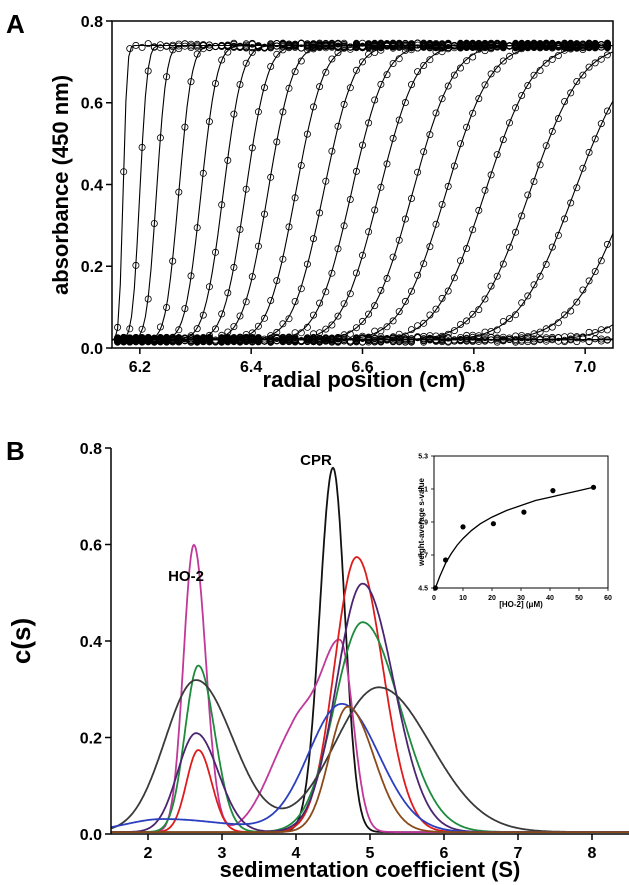 The image size is (629, 885). What do you see at coordinates (148, 853) in the screenshot?
I see `x-tick-label: 2` at bounding box center [148, 853].